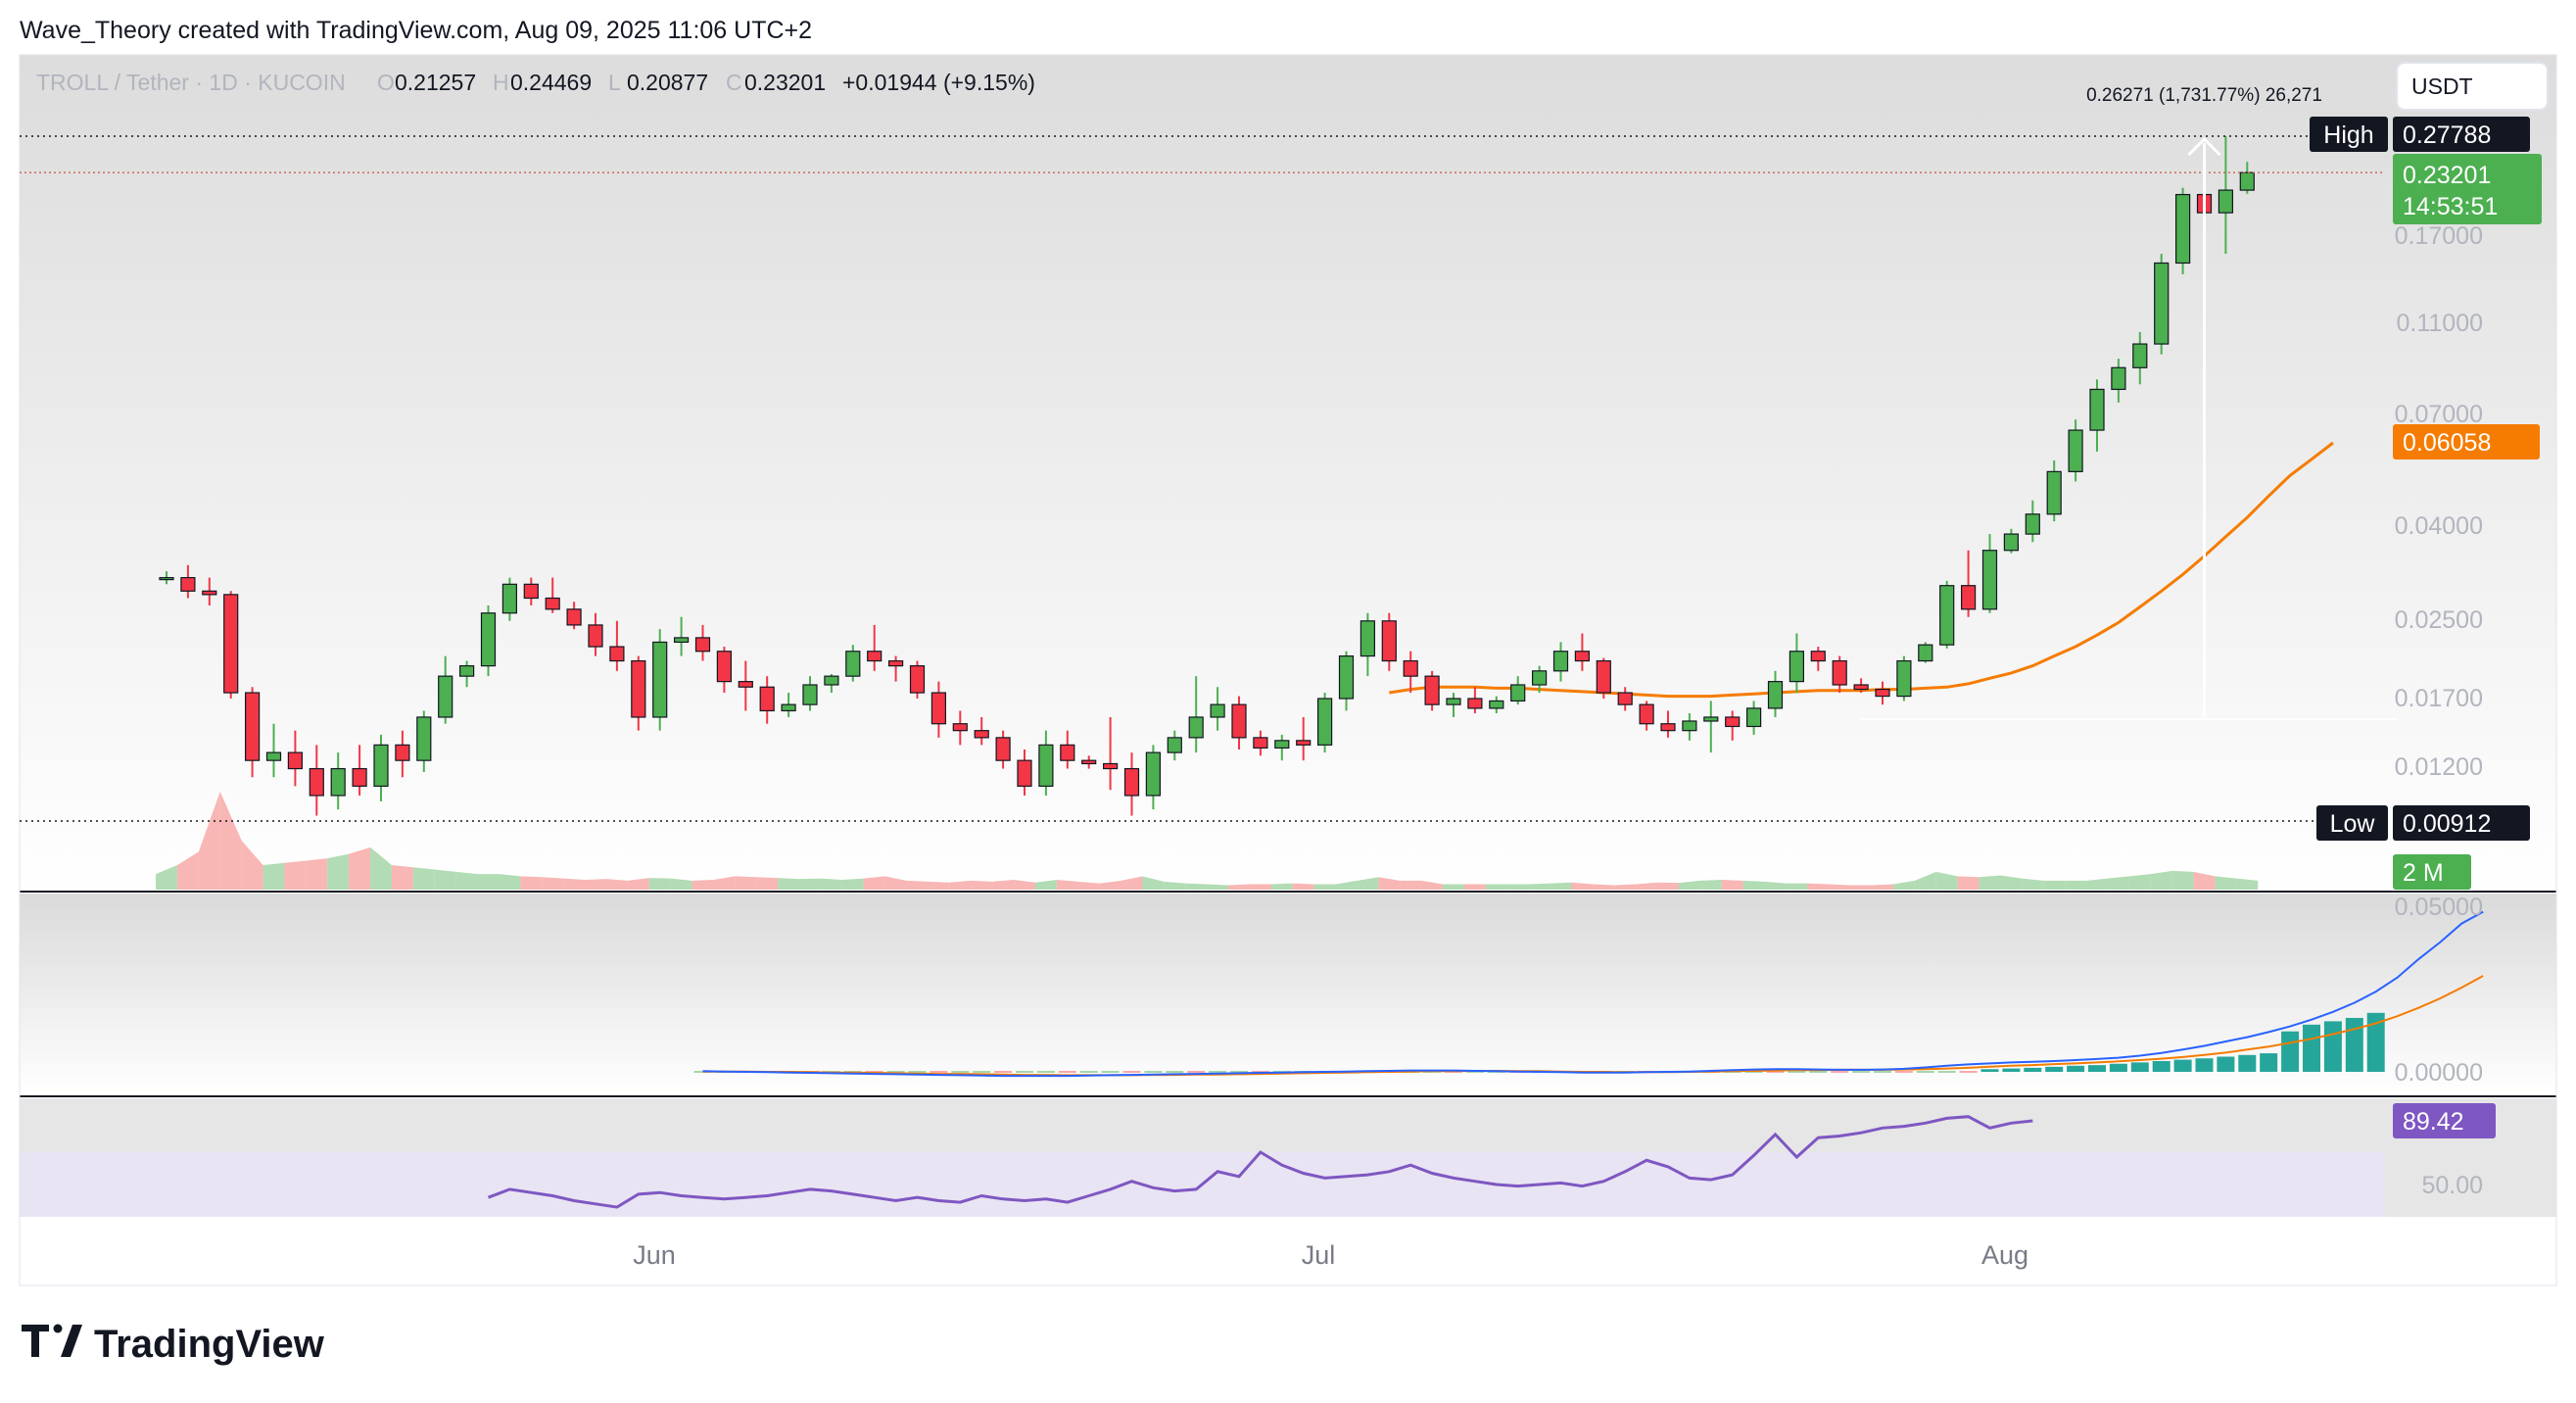 The height and width of the screenshot is (1403, 2576). Describe the element at coordinates (436, 82) in the screenshot. I see `open-value: 0.21257` at that location.